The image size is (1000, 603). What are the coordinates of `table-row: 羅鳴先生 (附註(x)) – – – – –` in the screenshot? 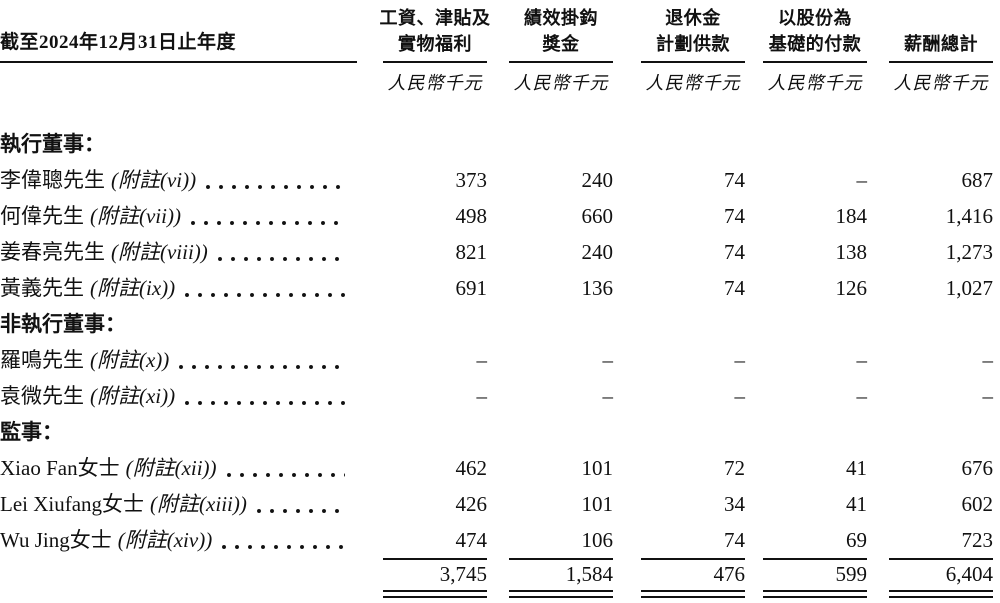 It's located at (500, 360).